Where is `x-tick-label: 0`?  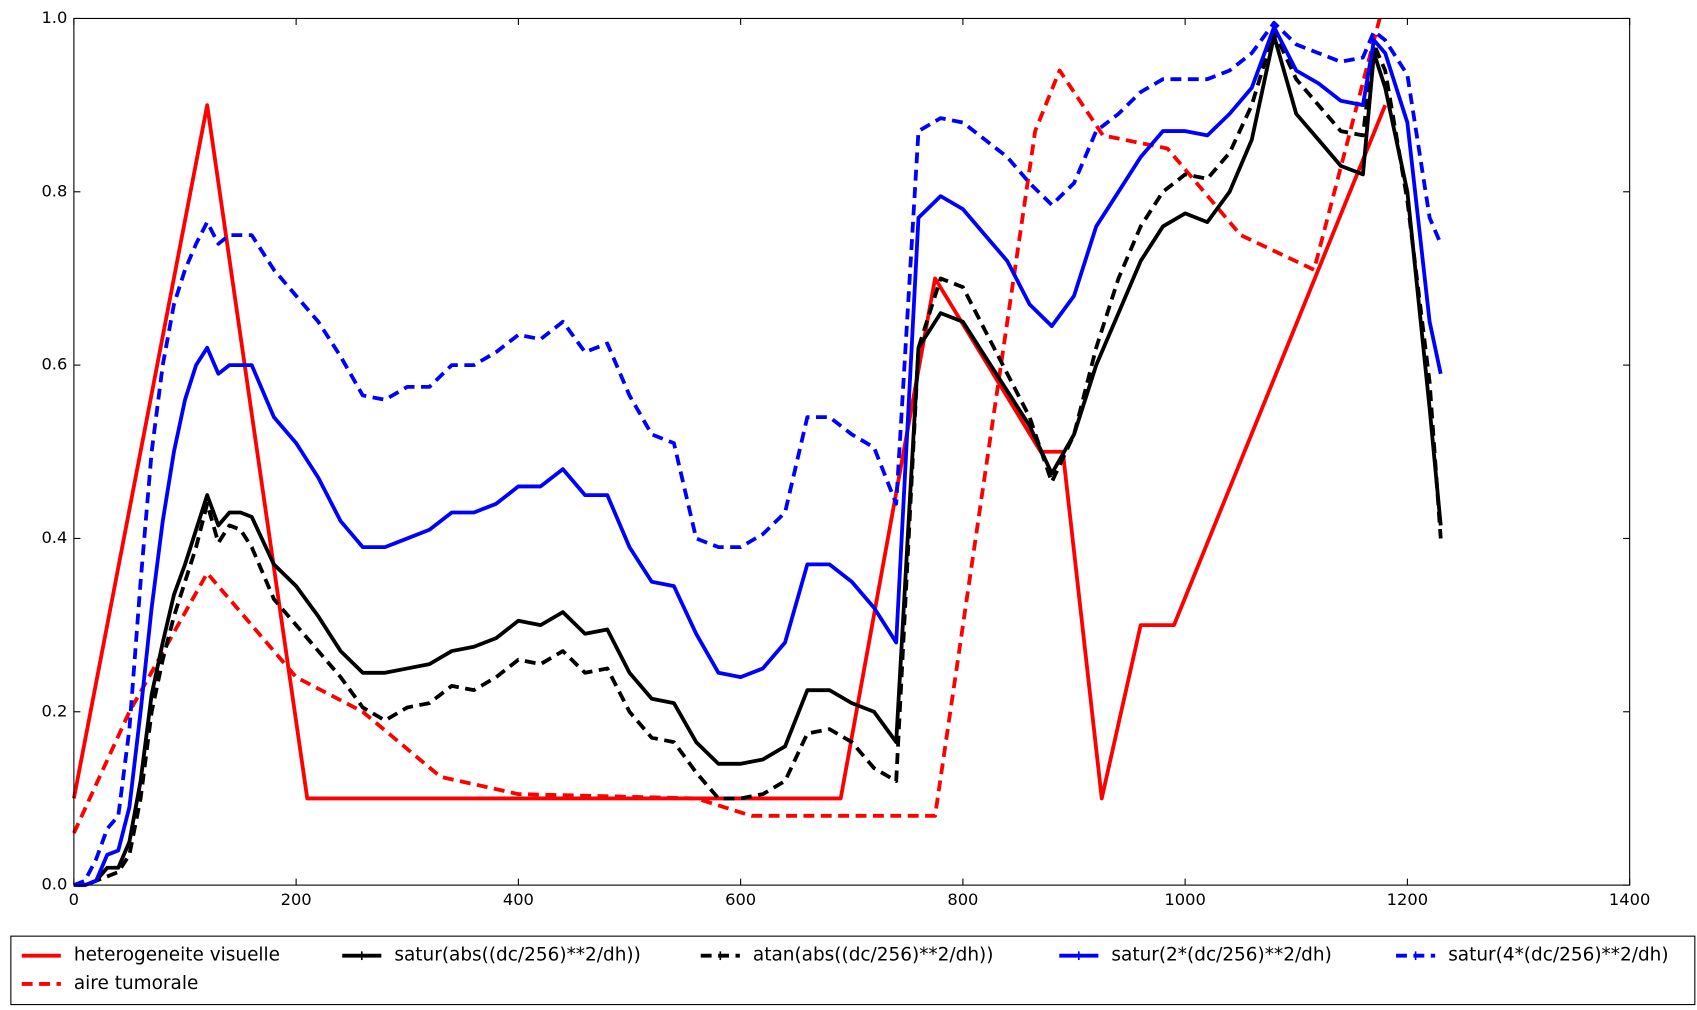
x-tick-label: 0 is located at coordinates (74, 899).